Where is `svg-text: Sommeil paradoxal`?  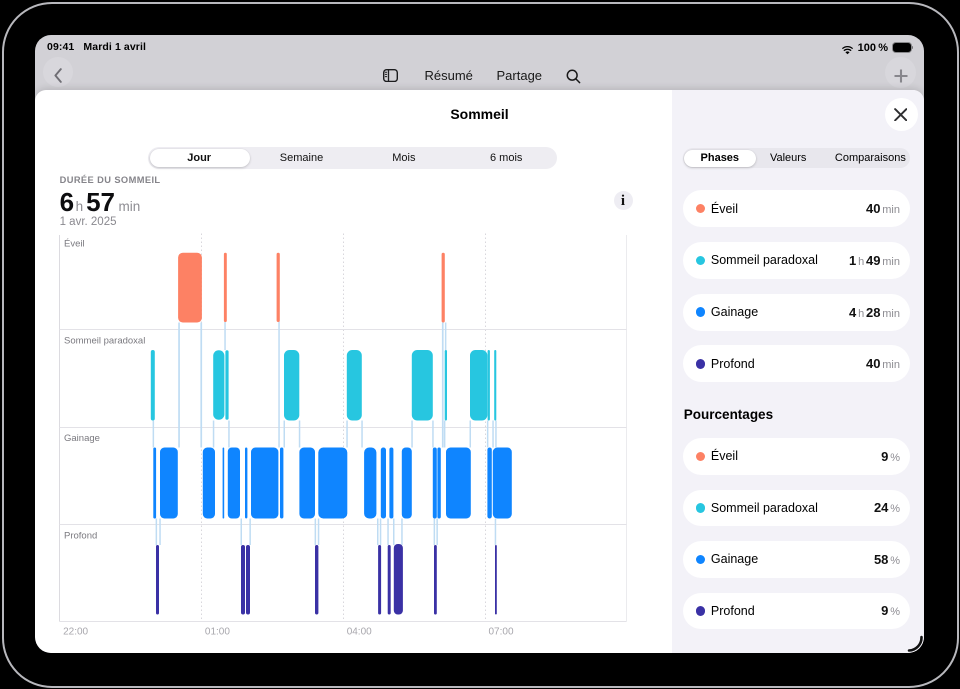
svg-text: Sommeil paradoxal is located at coordinates (104, 341).